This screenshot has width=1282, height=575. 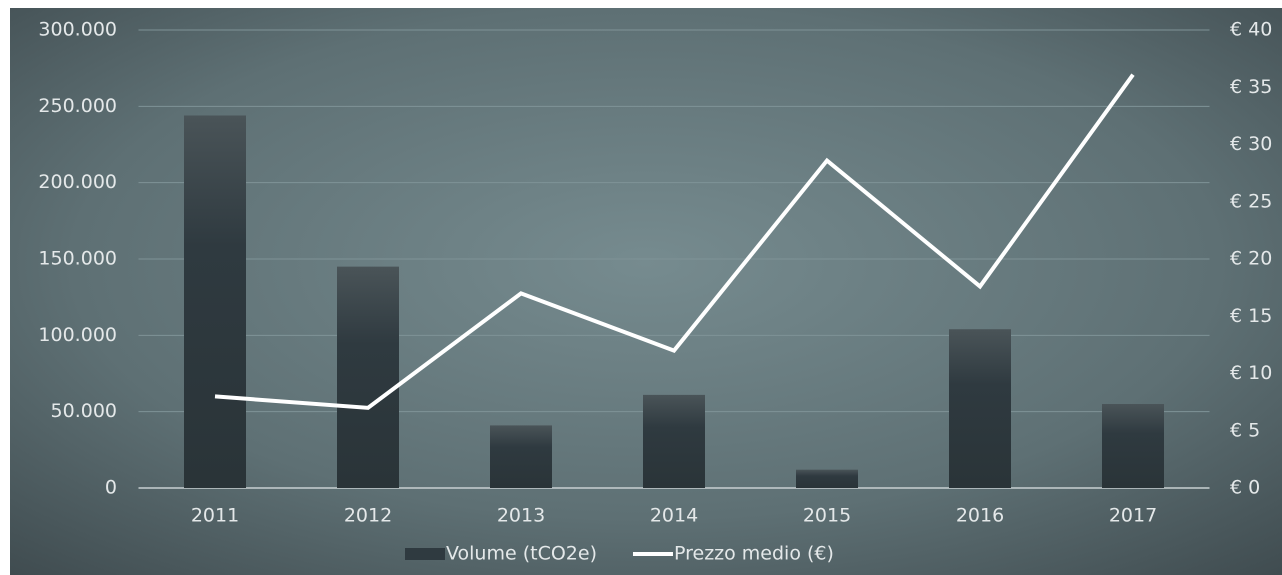 I want to click on x-tick-label: 2014, so click(x=674, y=516).